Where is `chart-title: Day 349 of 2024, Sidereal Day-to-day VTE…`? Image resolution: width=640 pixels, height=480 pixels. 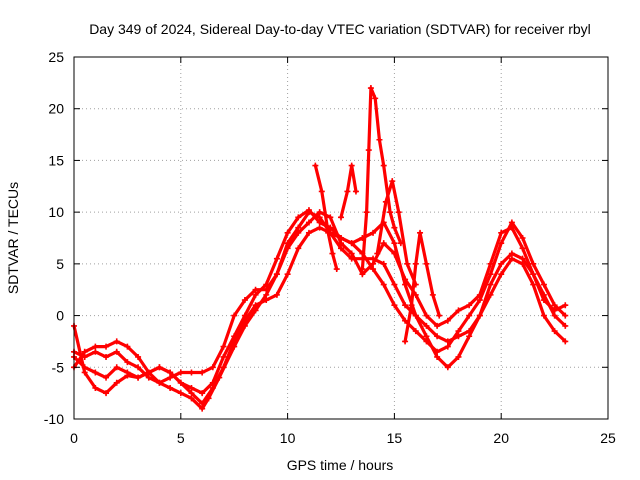 chart-title: Day 349 of 2024, Sidereal Day-to-day VTE… is located at coordinates (340, 29).